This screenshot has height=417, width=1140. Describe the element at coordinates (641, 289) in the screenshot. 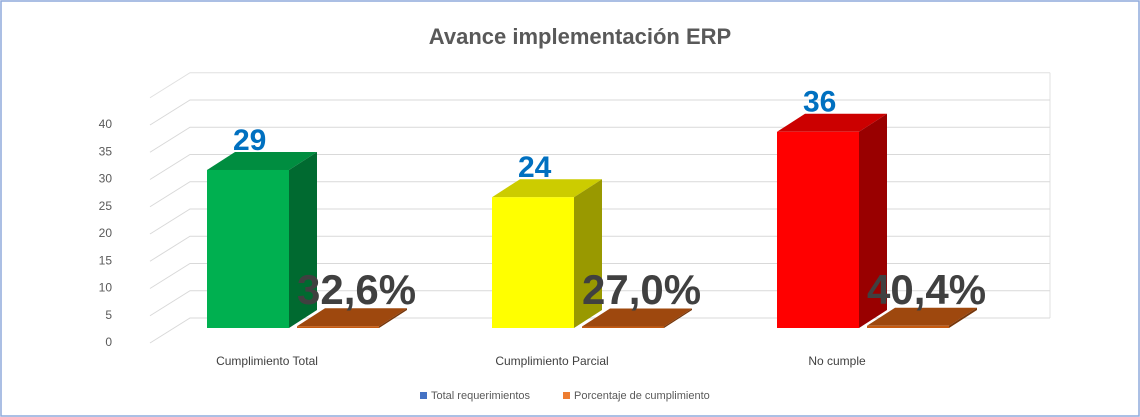

I see `data-label: 27,0%` at that location.